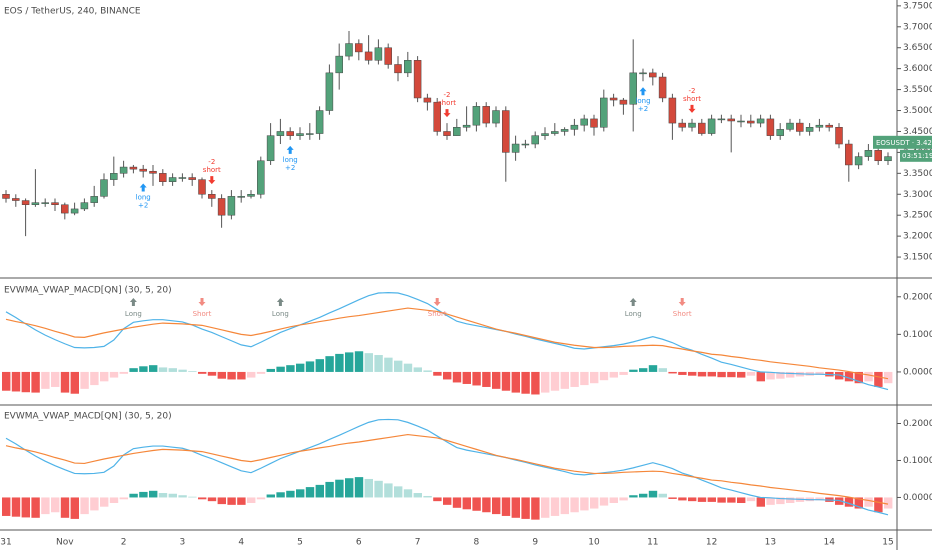  Describe the element at coordinates (447, 343) in the screenshot. I see `indicator-line` at that location.